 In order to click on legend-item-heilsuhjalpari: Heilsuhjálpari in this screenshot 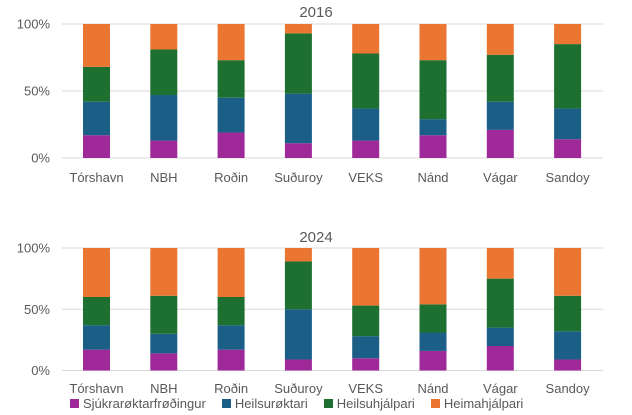, I will do `click(369, 403)`.